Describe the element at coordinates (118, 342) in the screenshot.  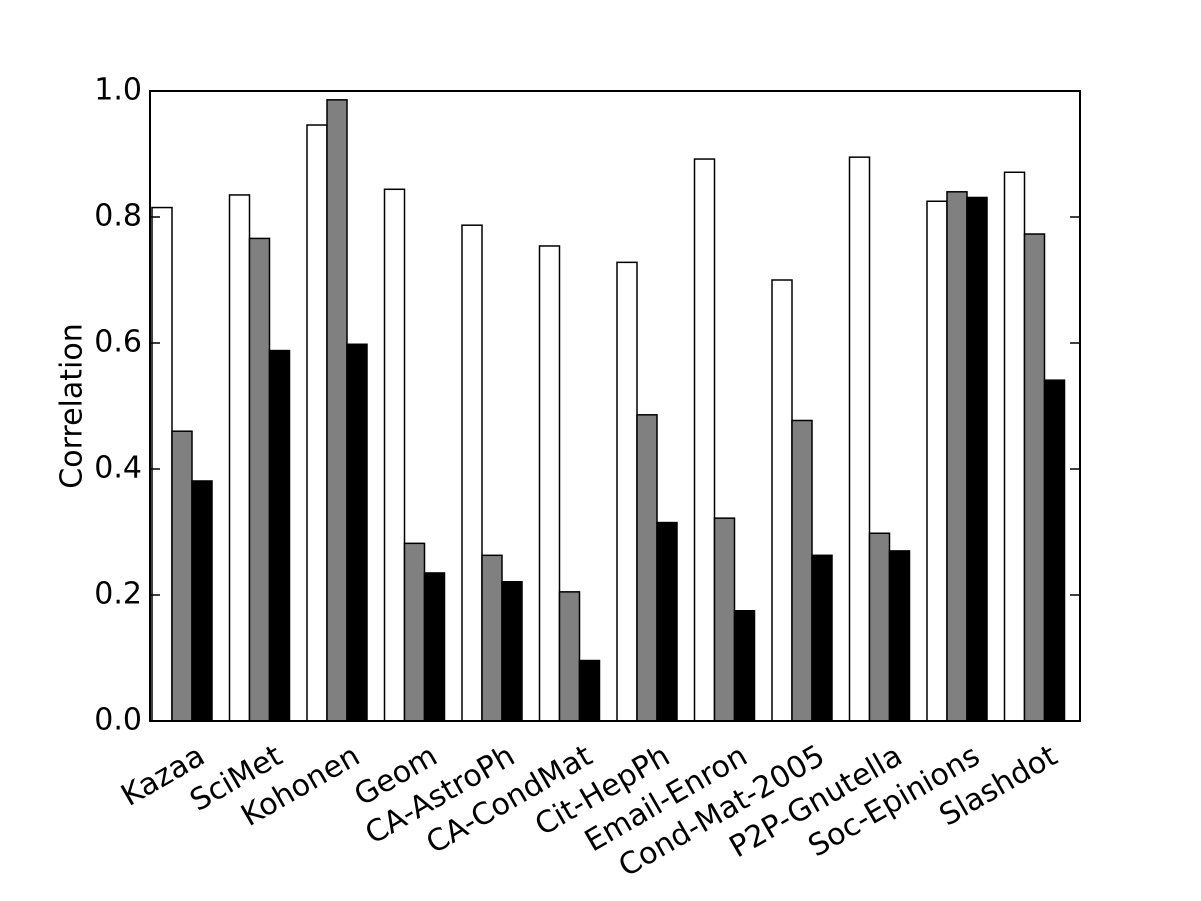
I see `y-tick-label: 0.6` at that location.